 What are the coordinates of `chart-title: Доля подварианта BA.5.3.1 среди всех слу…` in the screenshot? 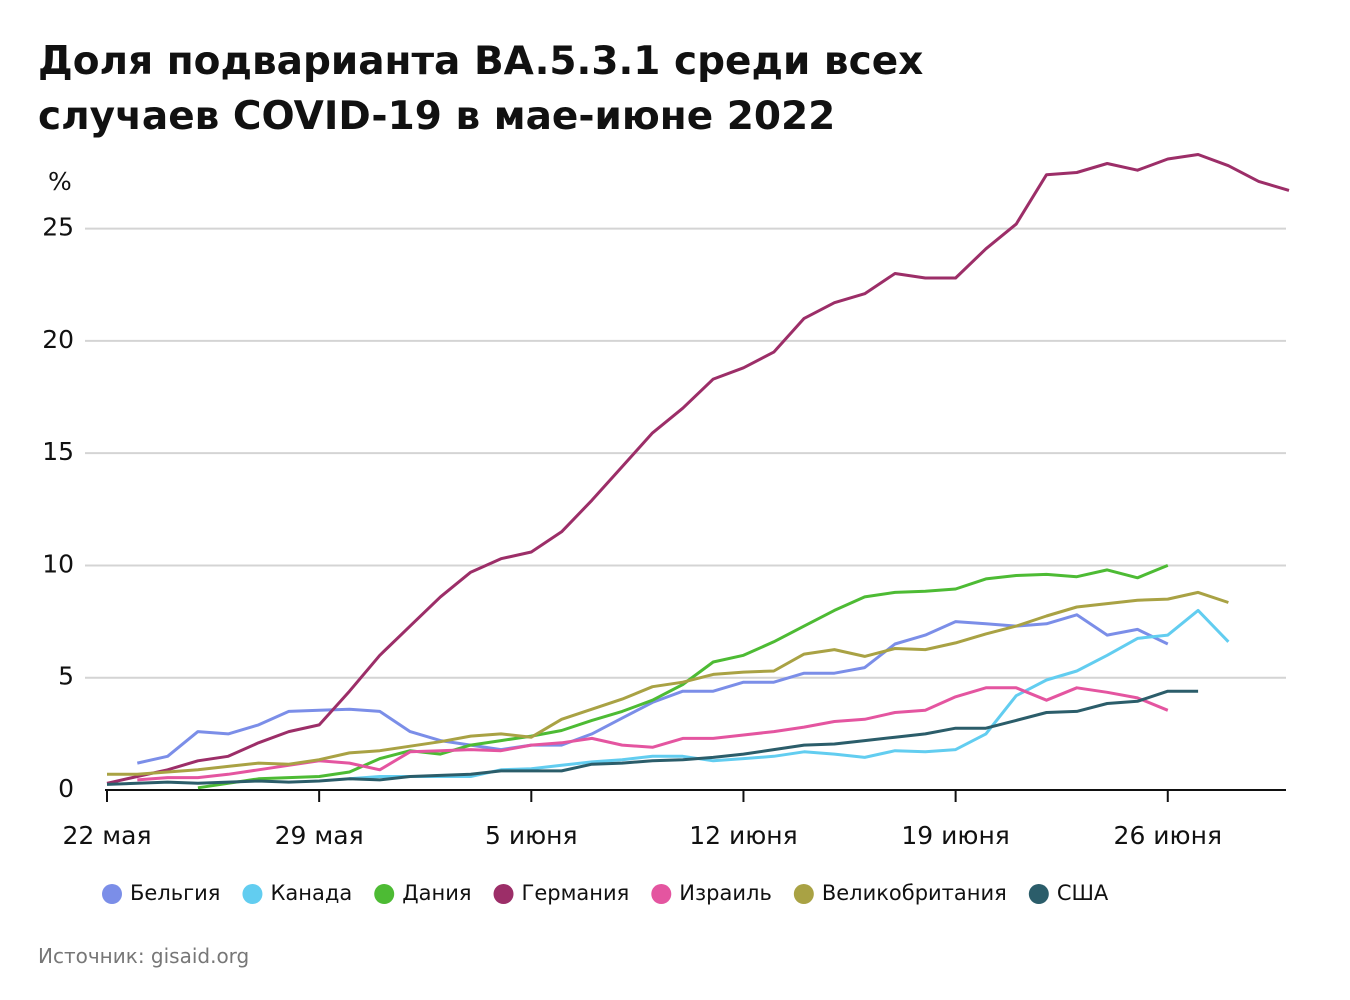 It's located at (481, 89).